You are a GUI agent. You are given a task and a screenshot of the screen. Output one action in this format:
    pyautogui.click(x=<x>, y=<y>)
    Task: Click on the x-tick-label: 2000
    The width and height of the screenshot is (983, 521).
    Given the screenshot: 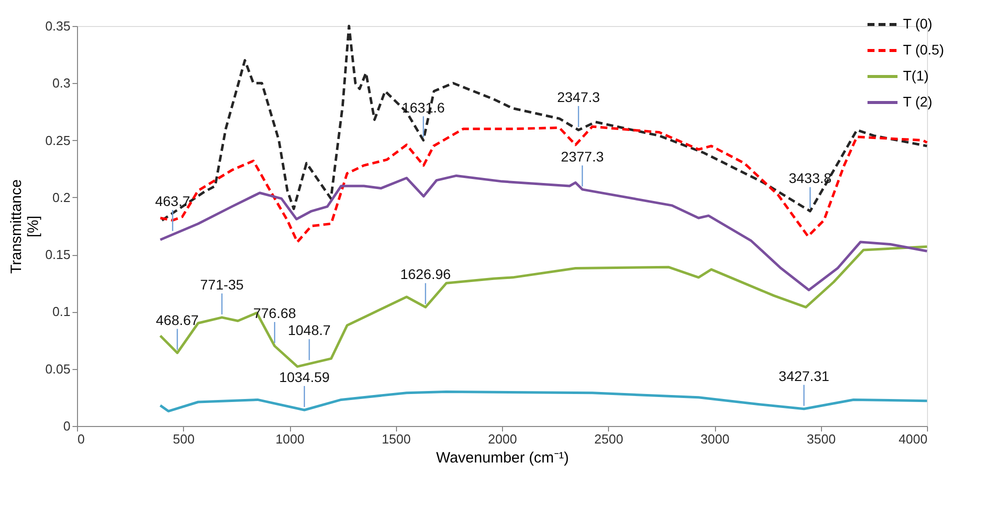 What is the action you would take?
    pyautogui.click(x=502, y=439)
    